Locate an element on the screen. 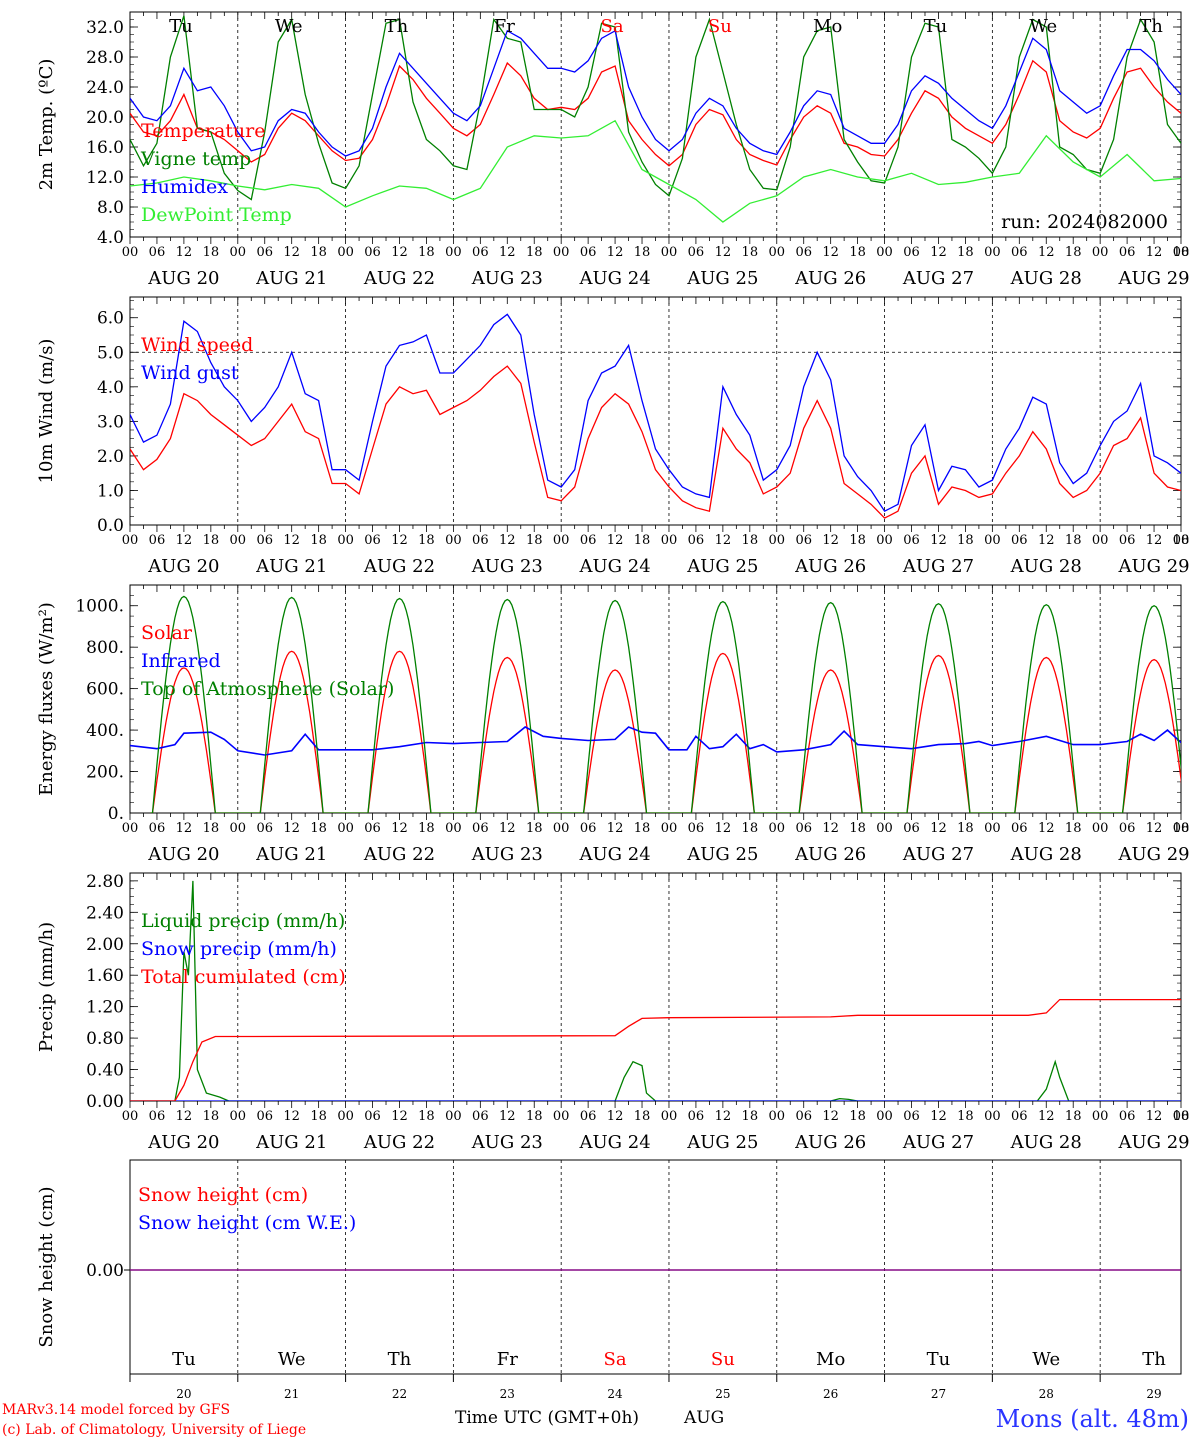 Image resolution: width=1194 pixels, height=1440 pixels. date-label: AUG 25 is located at coordinates (722, 1142).